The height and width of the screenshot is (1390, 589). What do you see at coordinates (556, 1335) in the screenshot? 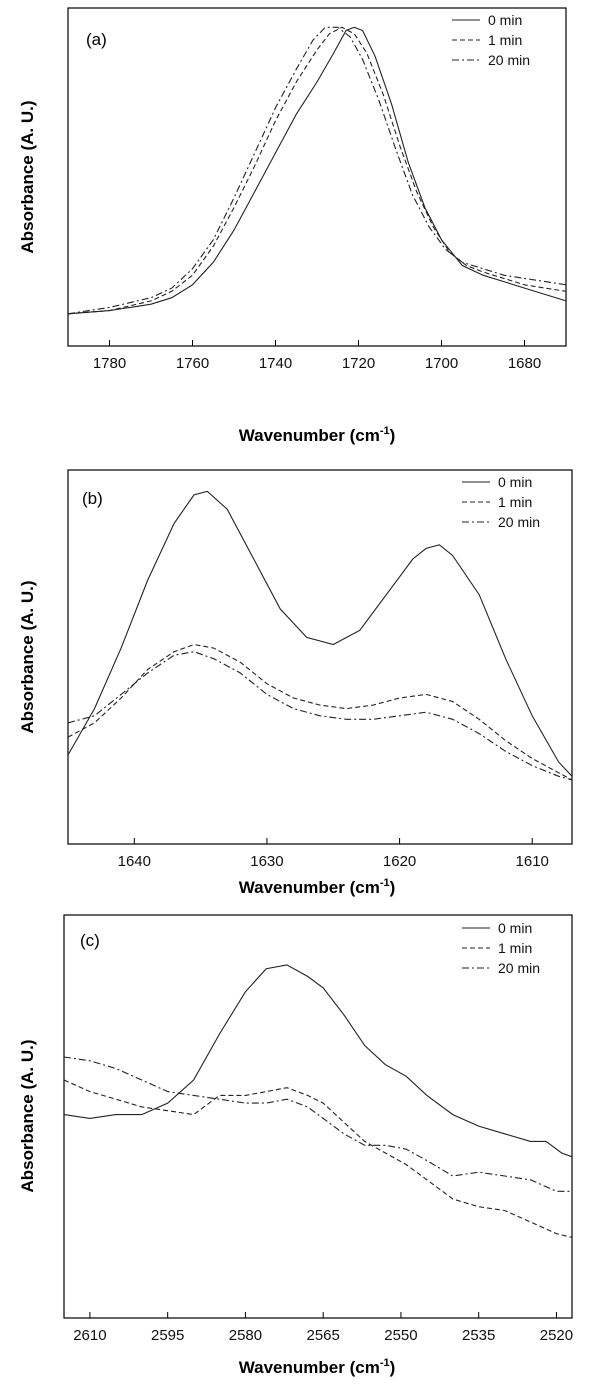
I see `x-tick-label: 2520` at bounding box center [556, 1335].